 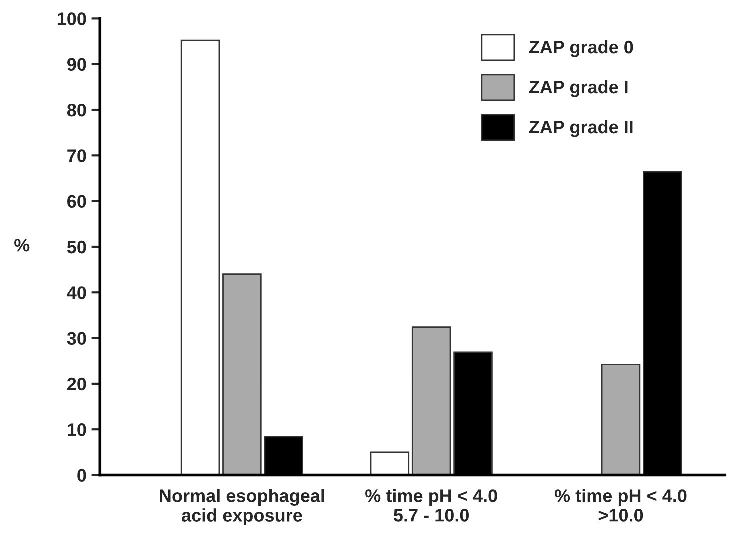 I want to click on y-tick-label: 50, so click(x=76, y=247).